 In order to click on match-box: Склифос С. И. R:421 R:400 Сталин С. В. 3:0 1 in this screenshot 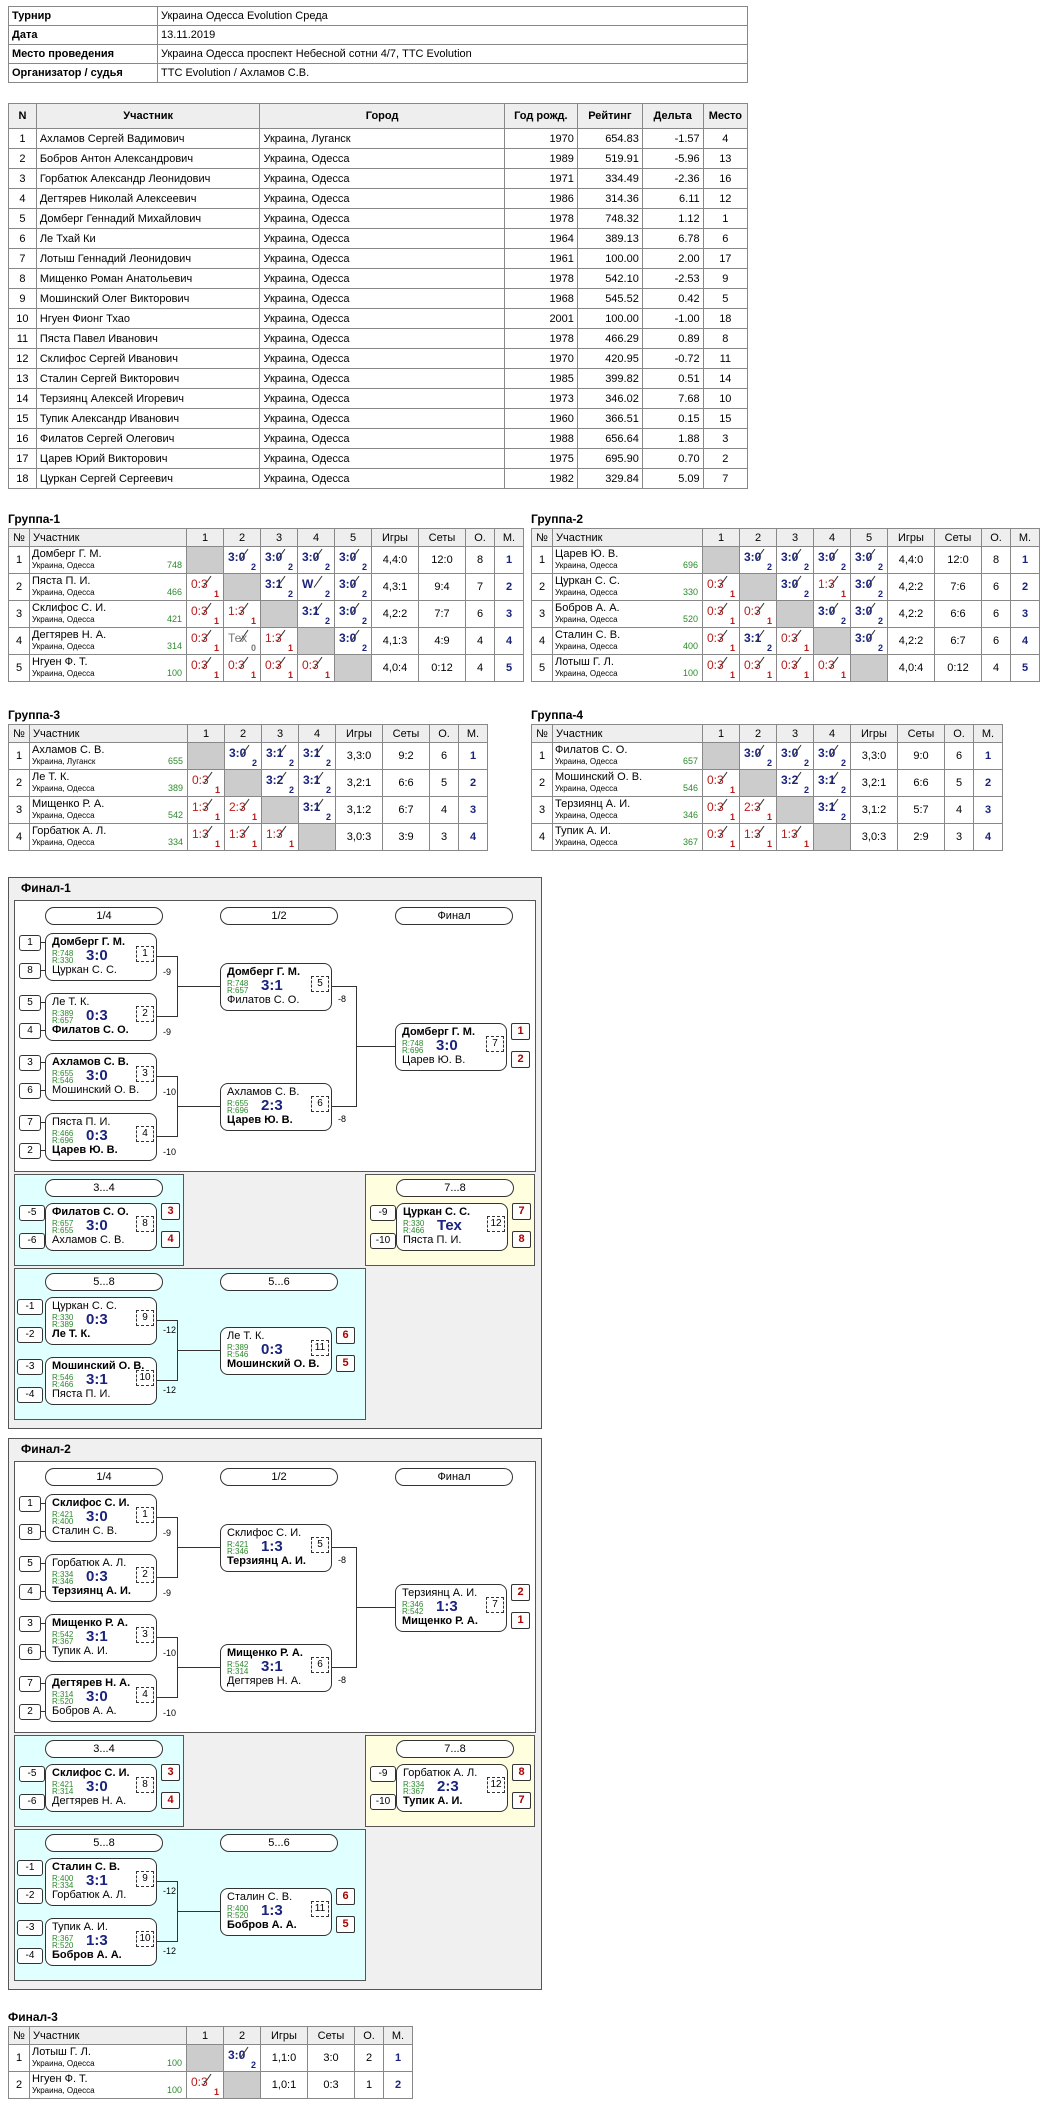, I will do `click(101, 1518)`.